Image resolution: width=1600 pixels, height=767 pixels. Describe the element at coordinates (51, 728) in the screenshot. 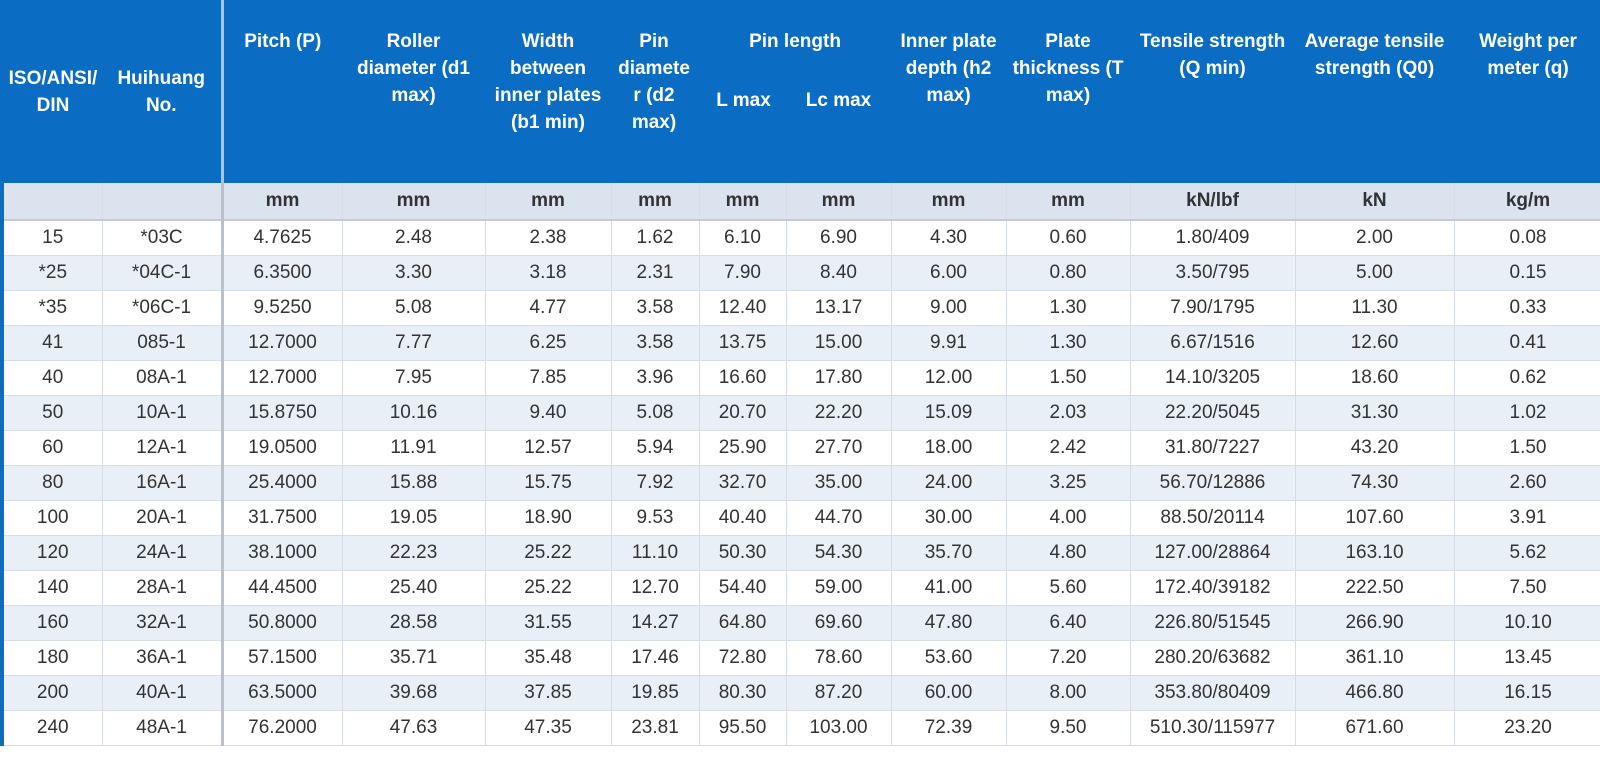

I see `data-cell: 240` at that location.